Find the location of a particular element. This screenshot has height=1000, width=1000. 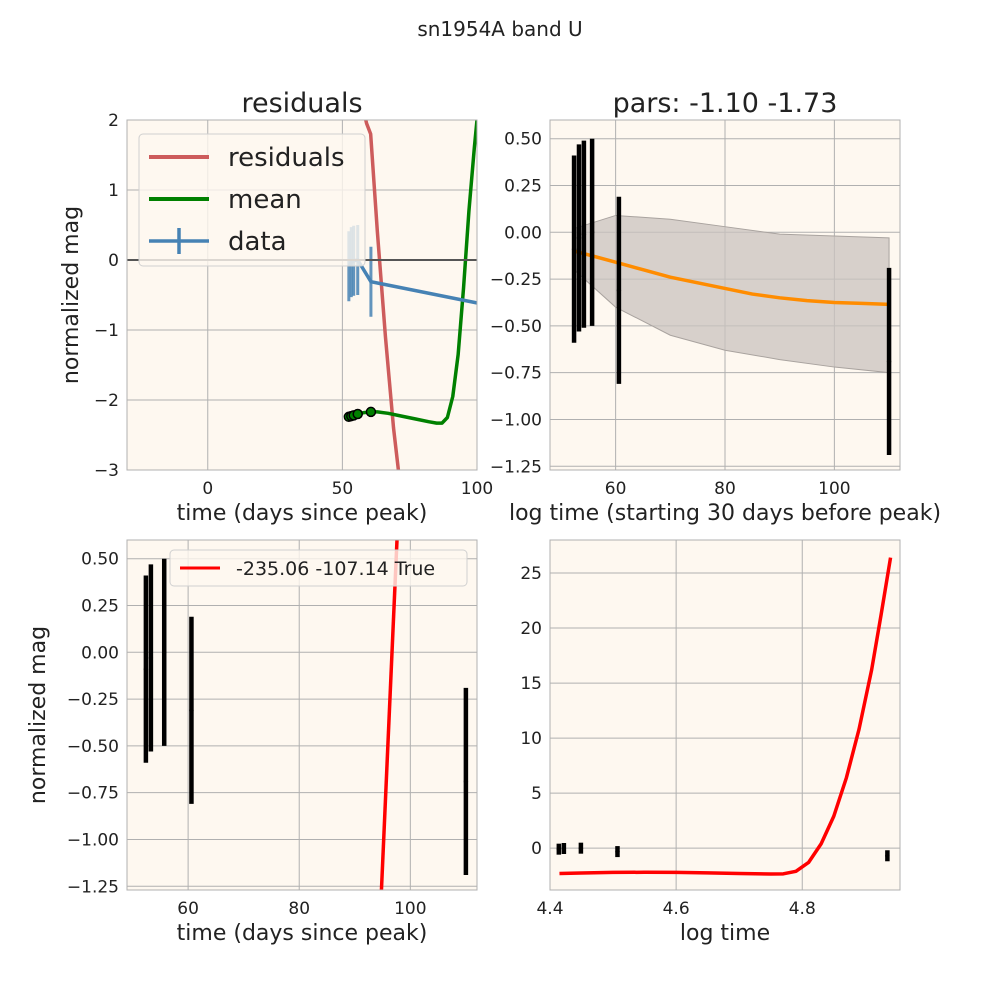

legend-label: mean is located at coordinates (265, 200).